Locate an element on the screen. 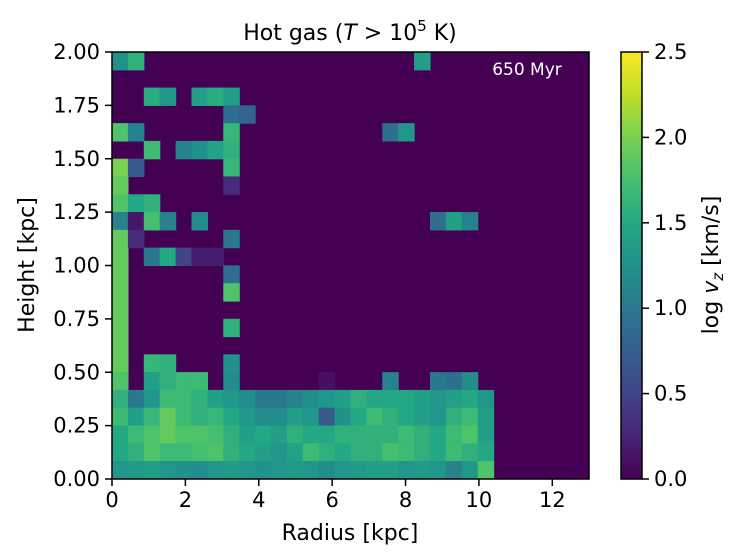 The height and width of the screenshot is (560, 747). y-tick-label: 1.75 is located at coordinates (76, 105).